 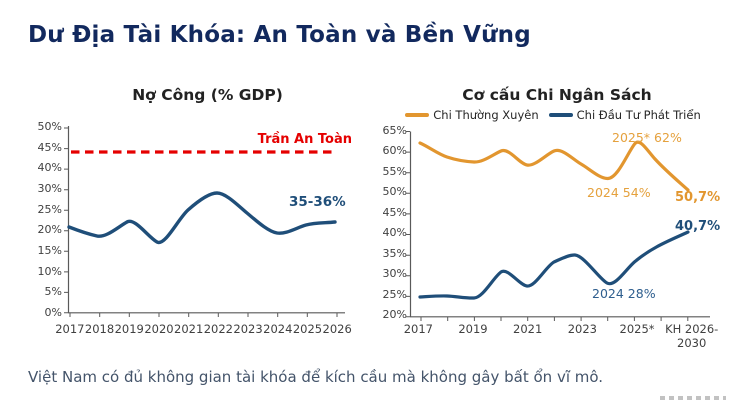 I want to click on recurrent-expenditure-line, so click(x=554, y=166).